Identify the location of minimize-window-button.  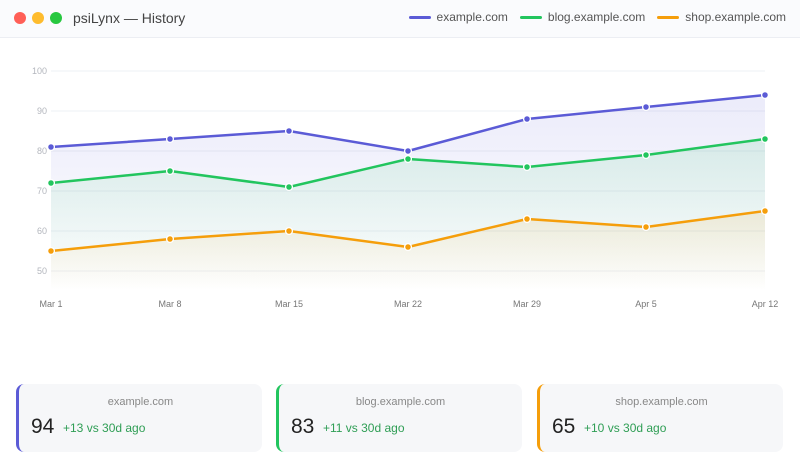
(38, 18).